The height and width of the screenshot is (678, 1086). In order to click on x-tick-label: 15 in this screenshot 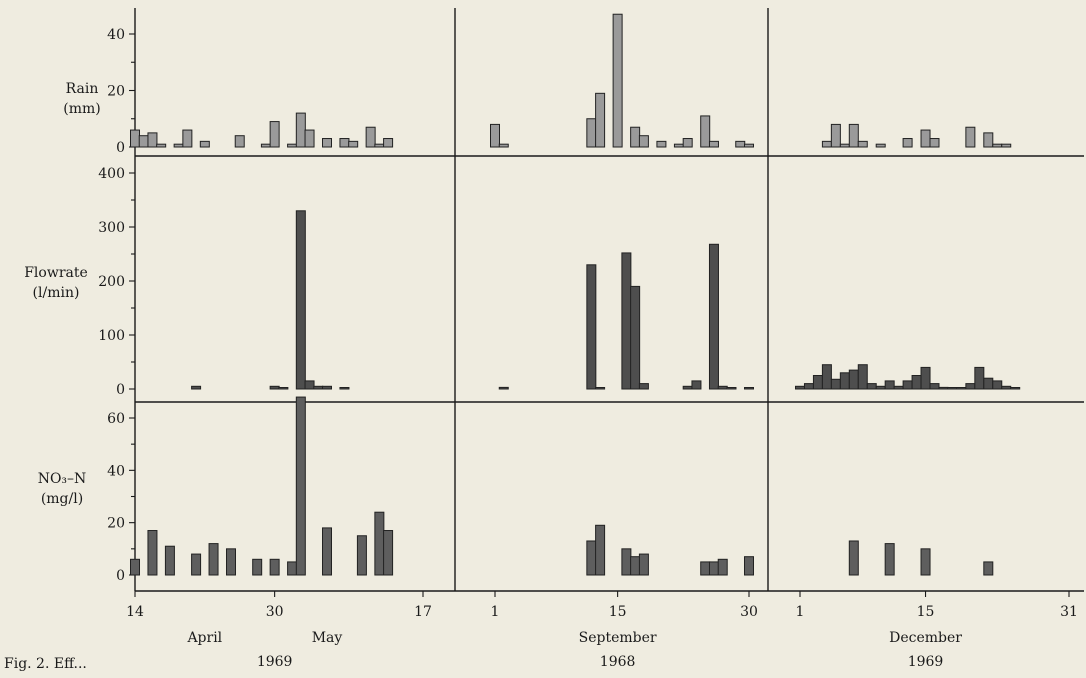, I will do `click(926, 612)`.